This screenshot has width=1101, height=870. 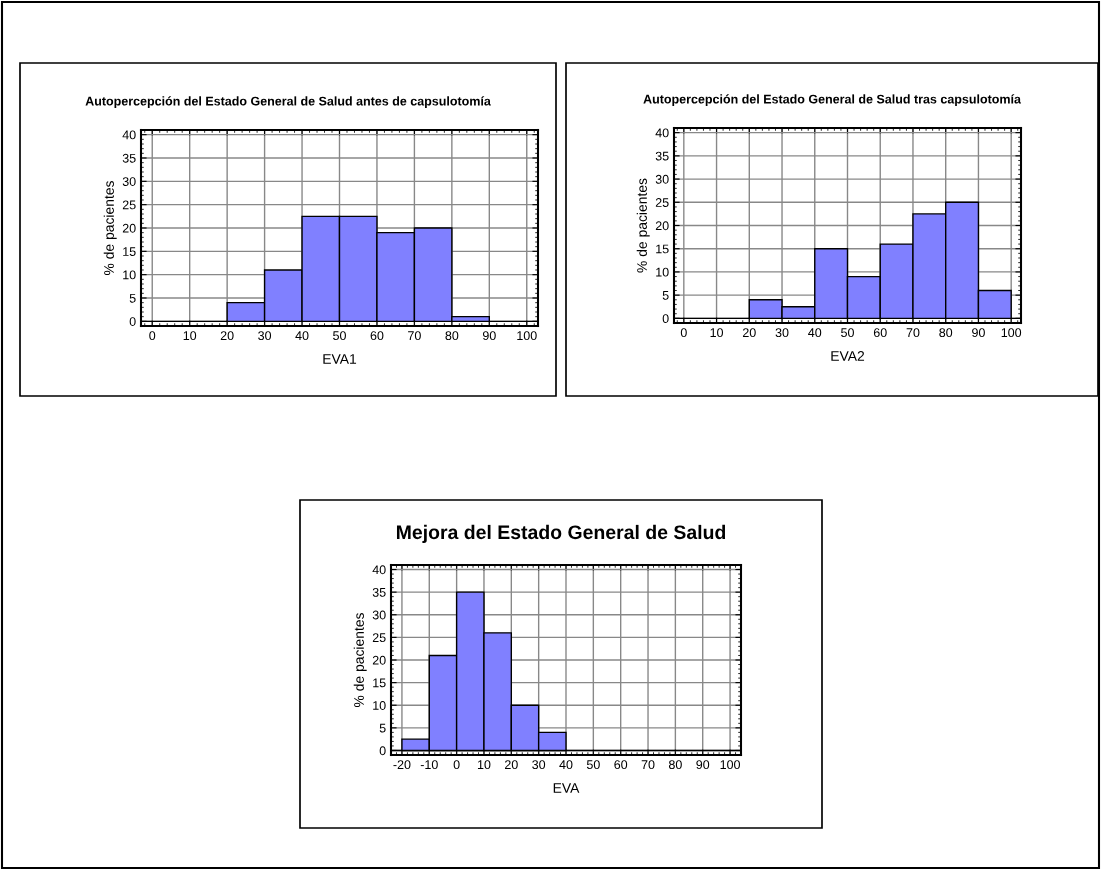 What do you see at coordinates (340, 359) in the screenshot?
I see `x-axis-title: EVA1` at bounding box center [340, 359].